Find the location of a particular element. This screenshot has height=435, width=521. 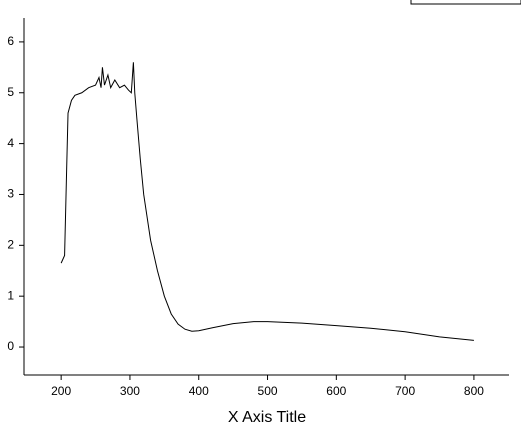

y-tick-label: 6 is located at coordinates (10, 41).